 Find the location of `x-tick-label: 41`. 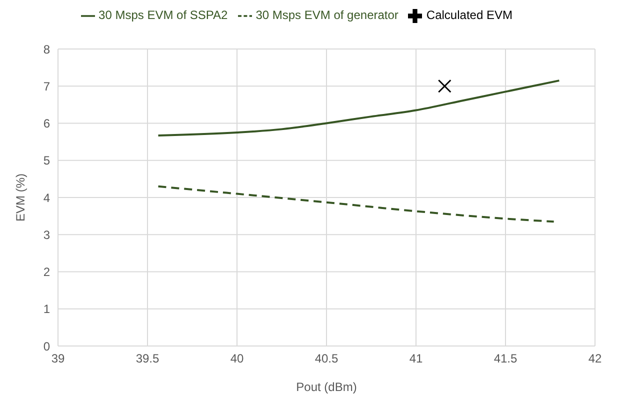

x-tick-label: 41 is located at coordinates (416, 359).